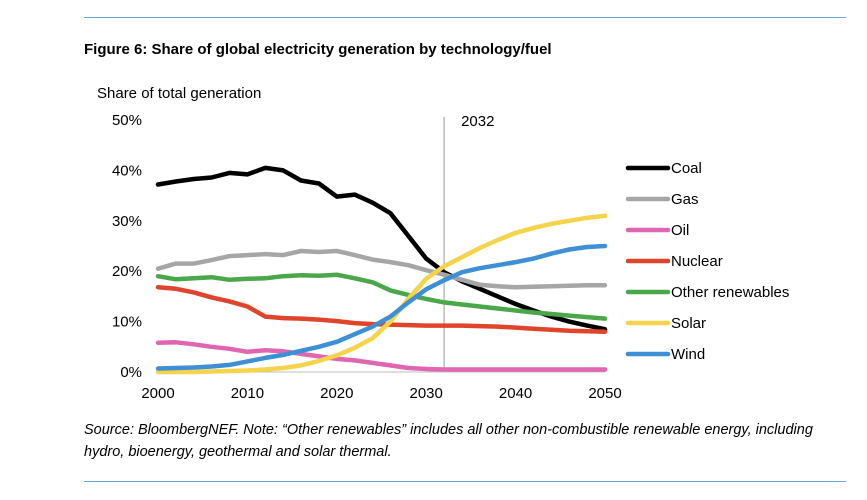  What do you see at coordinates (515, 393) in the screenshot?
I see `x-tick-label: 2040` at bounding box center [515, 393].